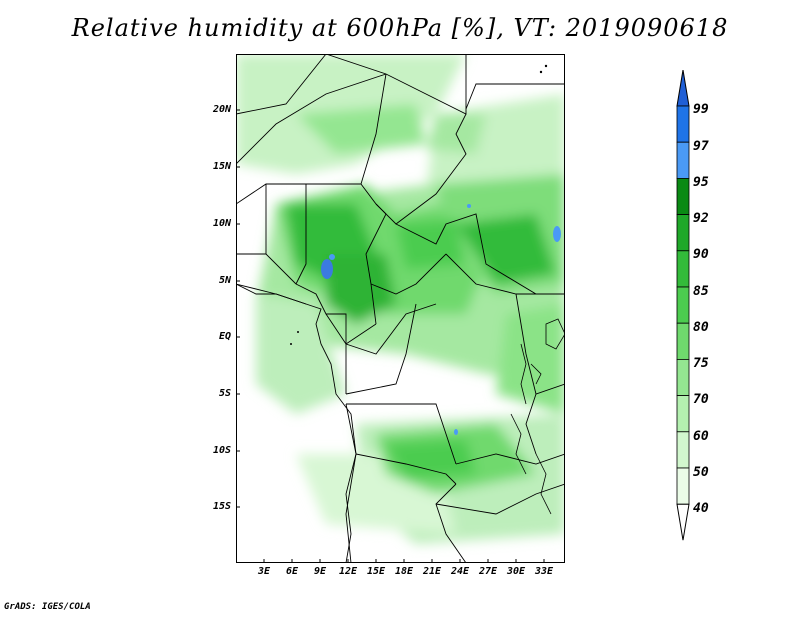 The width and height of the screenshot is (800, 618). I want to click on lon-label-6e: 6E, so click(292, 571).